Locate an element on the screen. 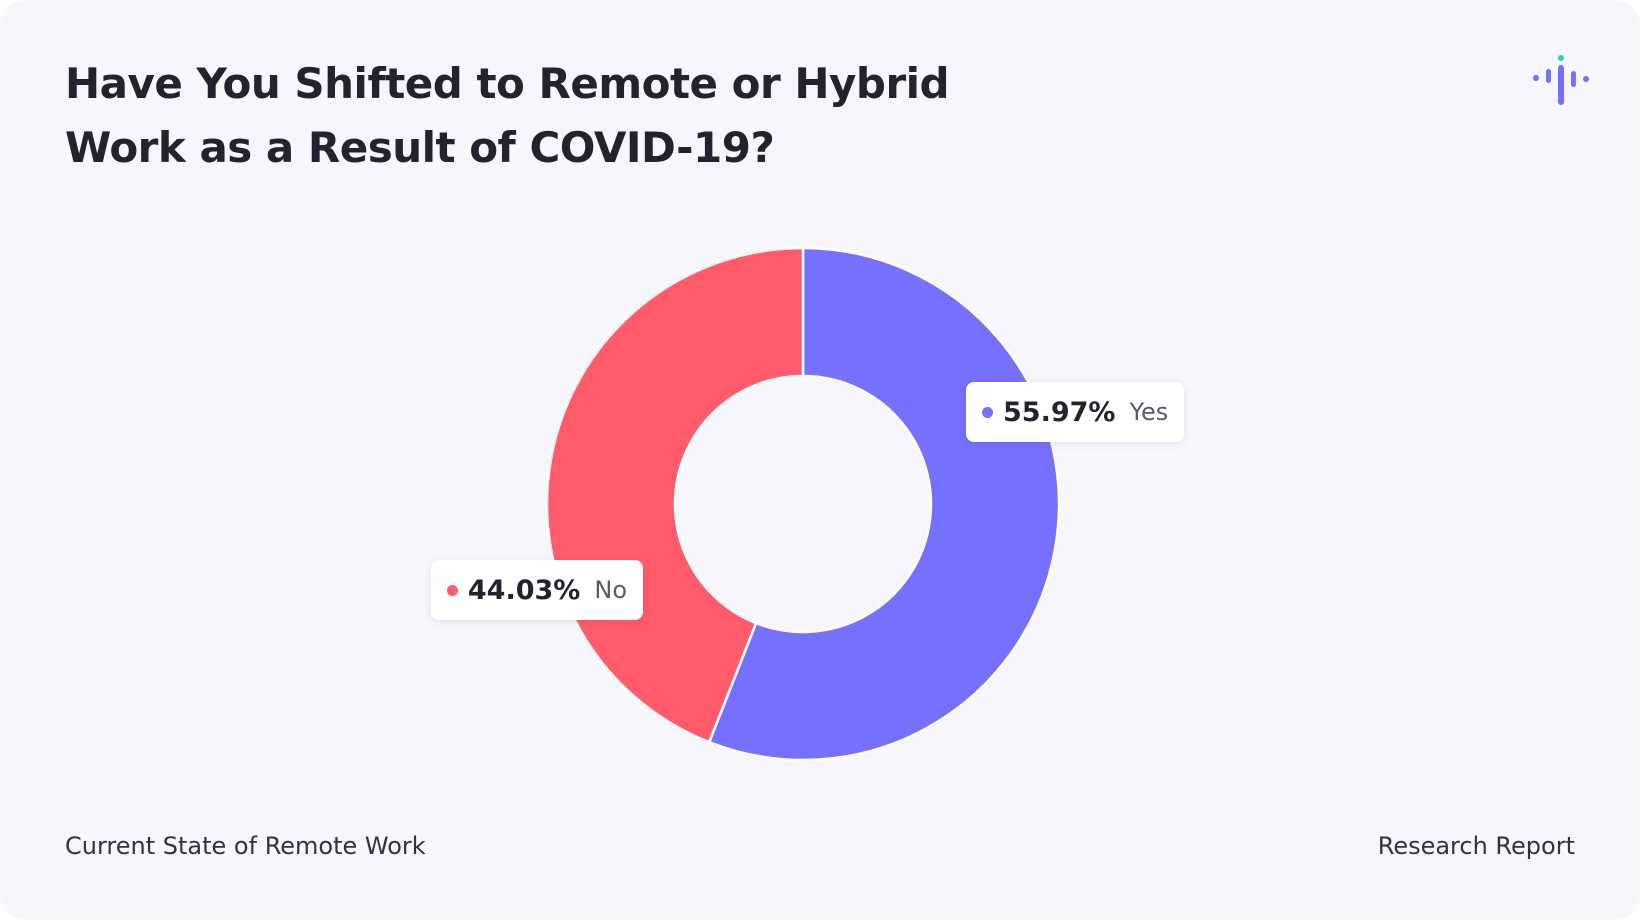 The image size is (1640, 920). category-label: Yes is located at coordinates (1149, 412).